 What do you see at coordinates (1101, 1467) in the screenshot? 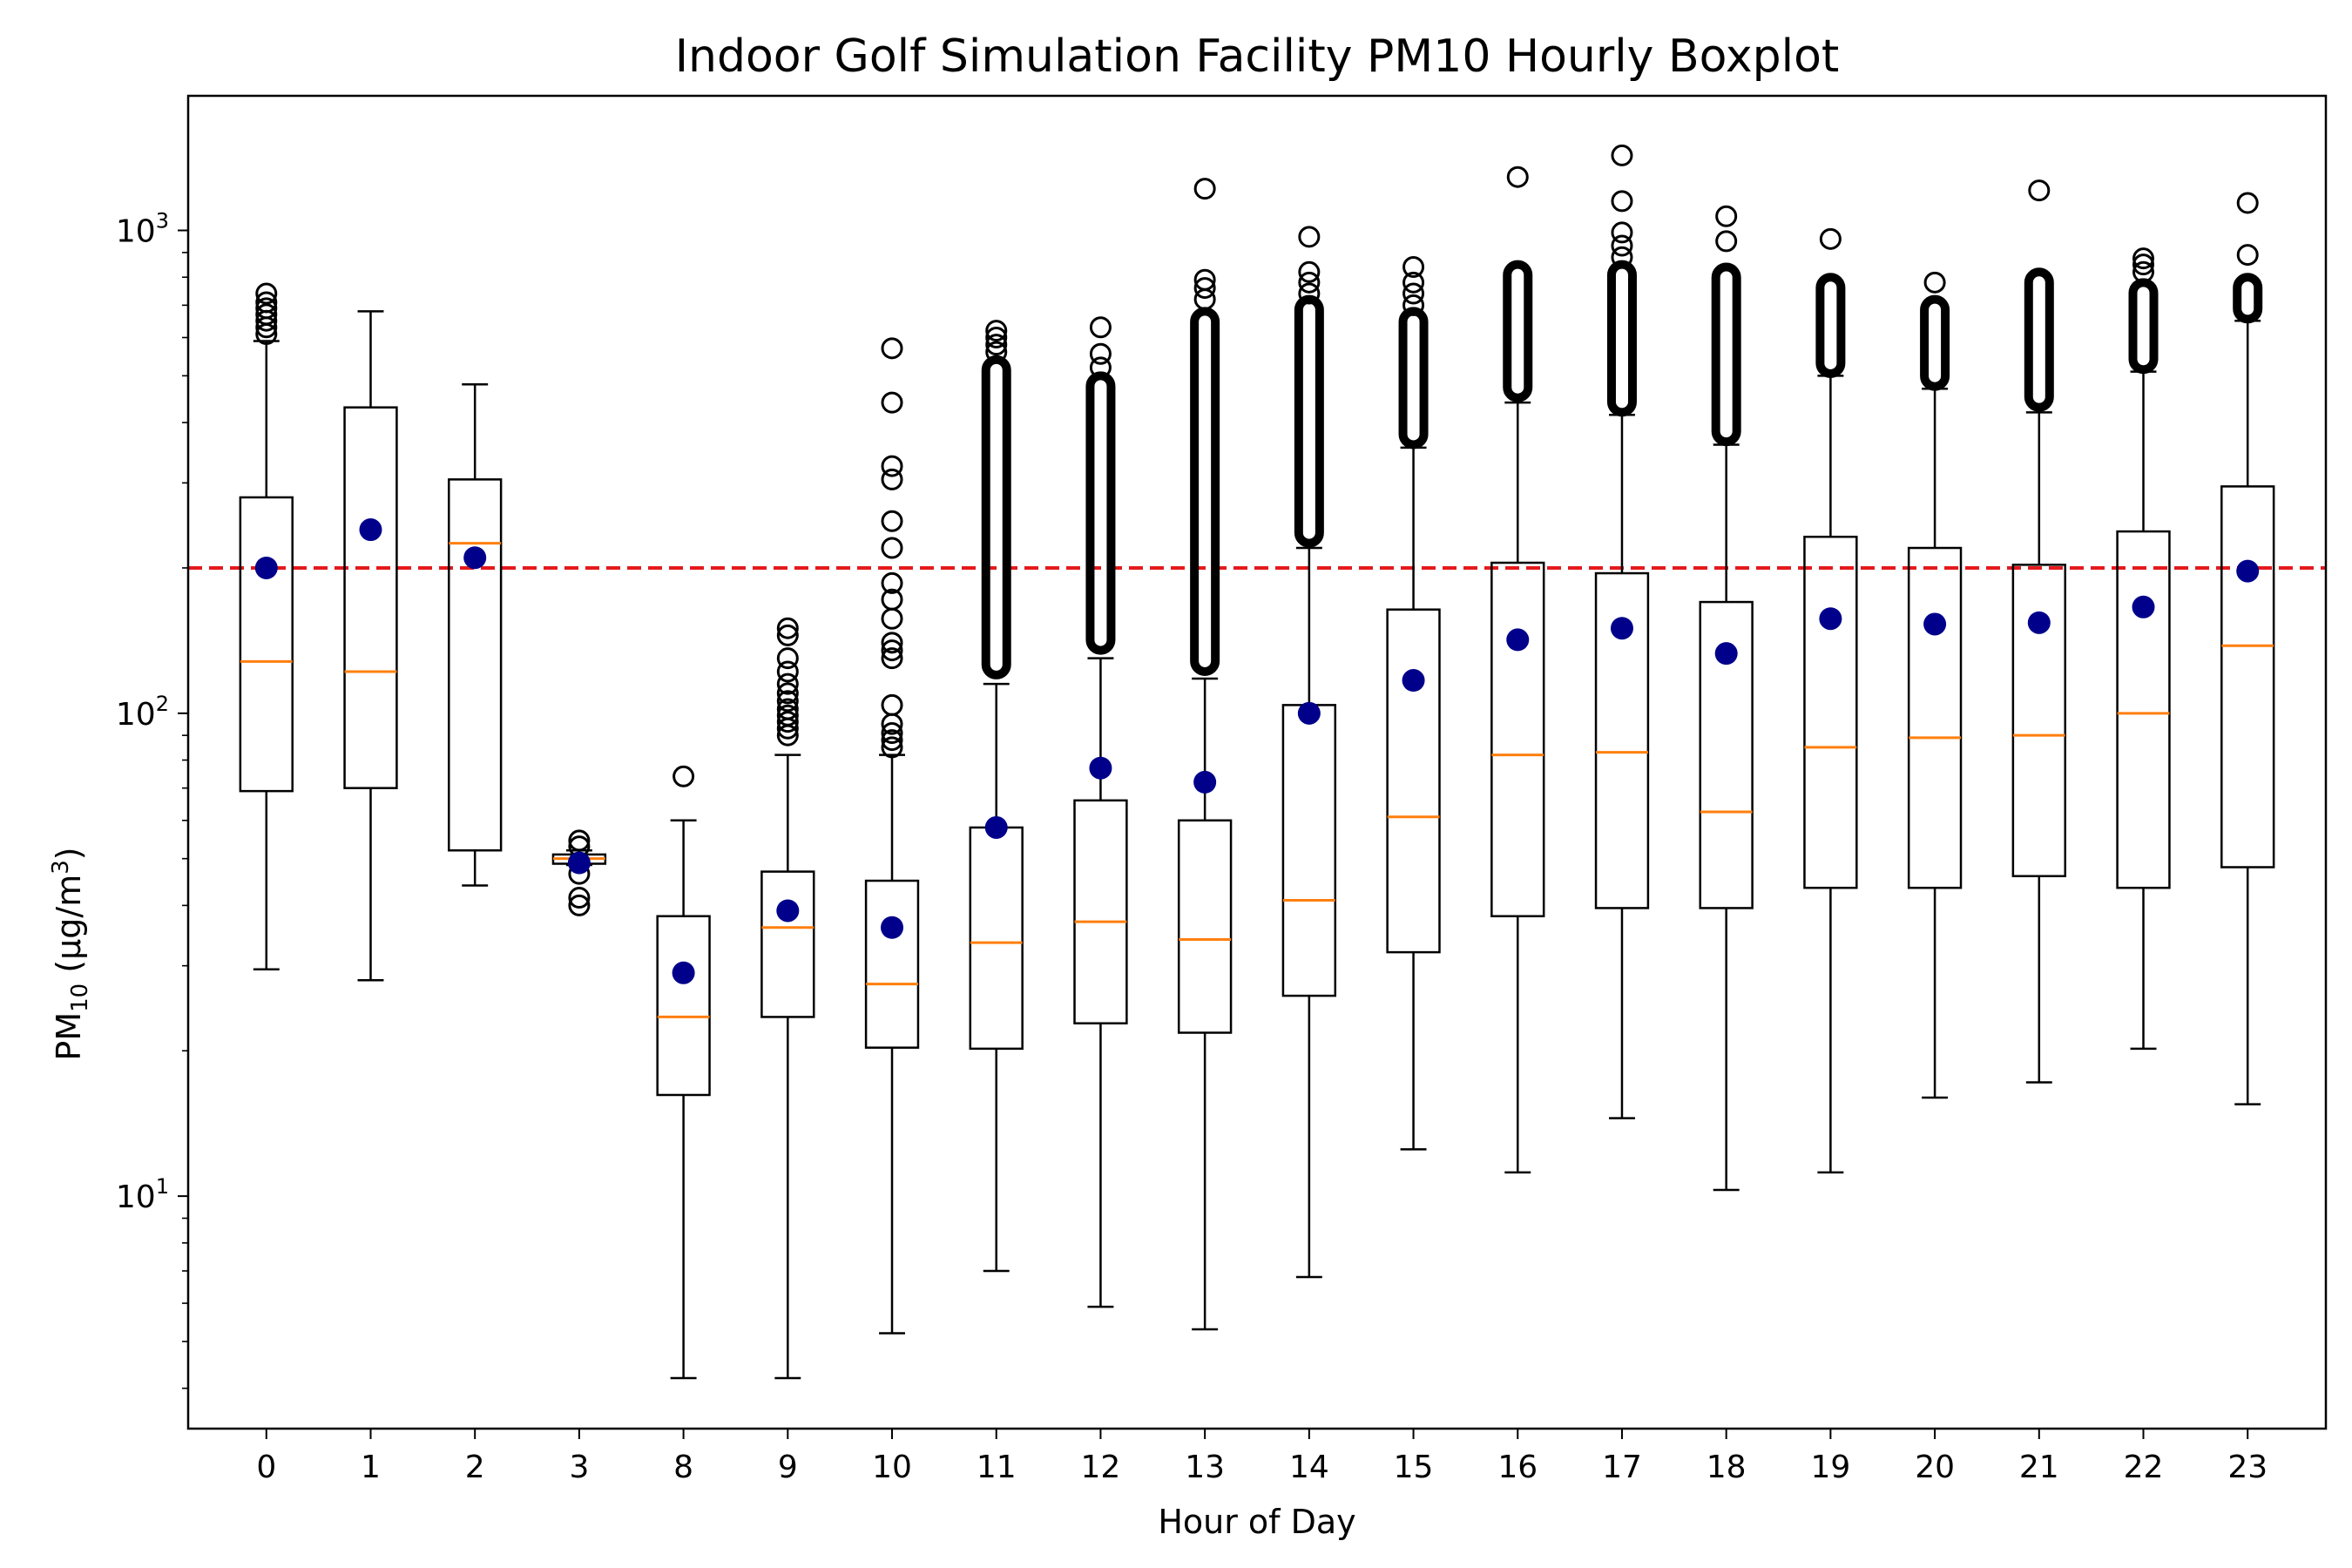
I see `x-tick-label: 12` at bounding box center [1101, 1467].